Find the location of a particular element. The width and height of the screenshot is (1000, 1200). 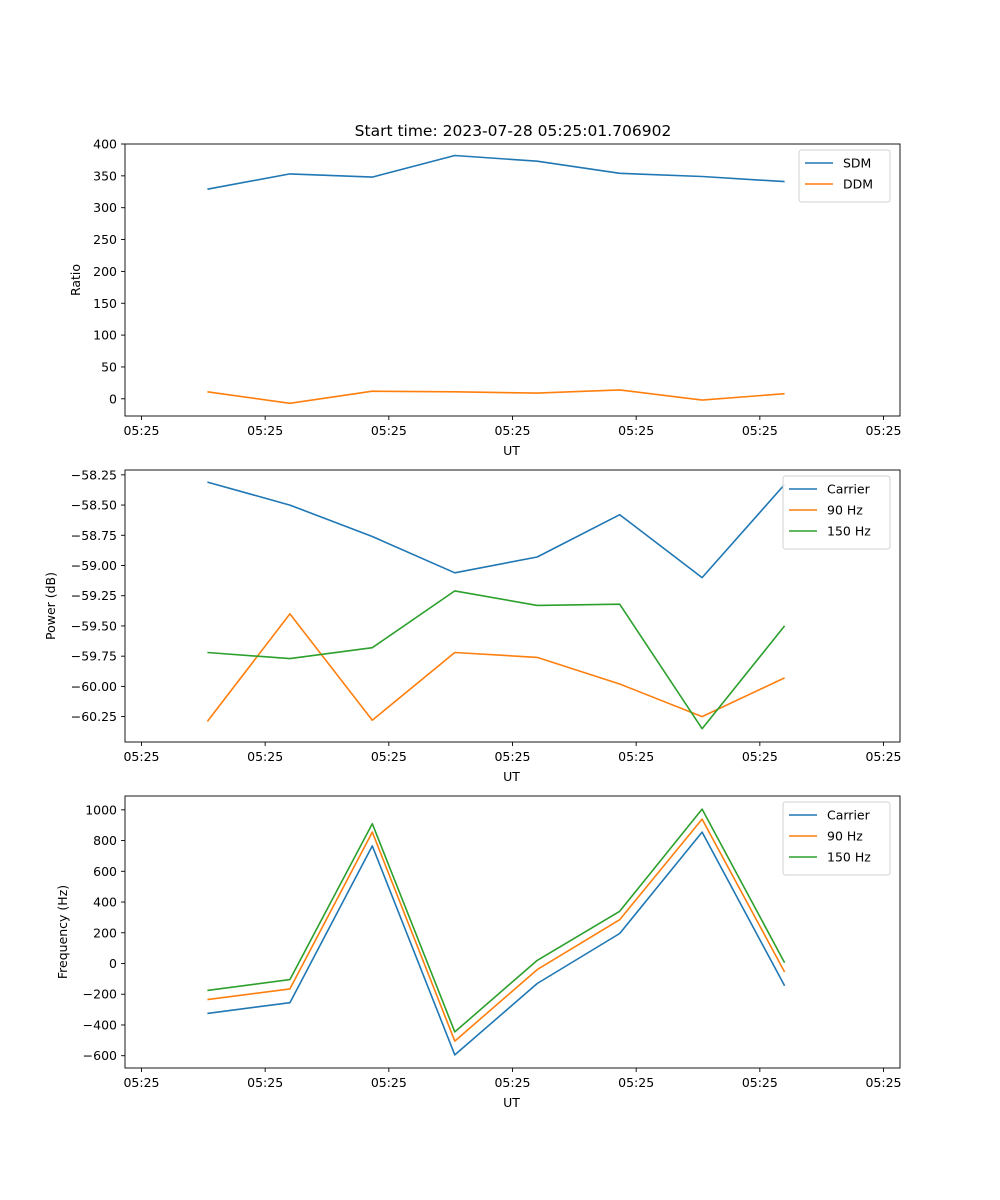

series-line-sdm is located at coordinates (496, 172).